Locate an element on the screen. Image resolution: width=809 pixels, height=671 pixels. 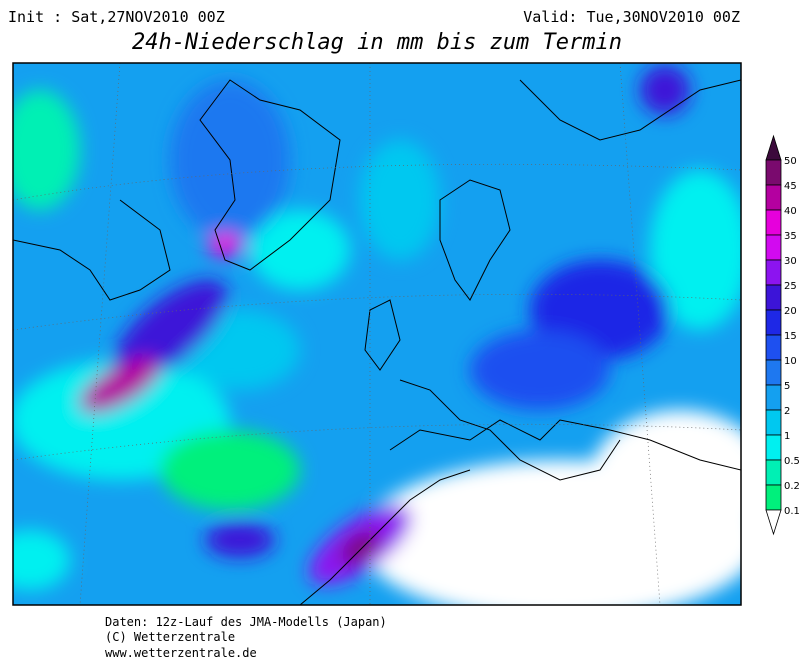
colorbar-label: 45 is located at coordinates (790, 186).